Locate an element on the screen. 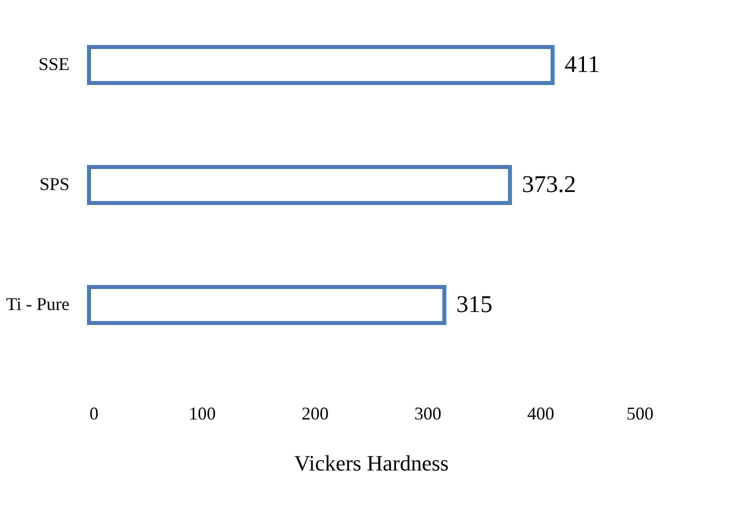  x-tick-label: 500 is located at coordinates (640, 414).